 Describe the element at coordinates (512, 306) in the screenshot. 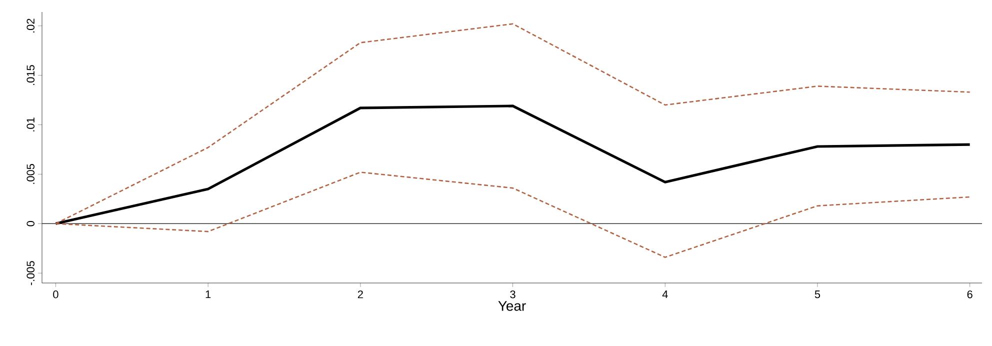

I see `x-axis-title: Year` at that location.